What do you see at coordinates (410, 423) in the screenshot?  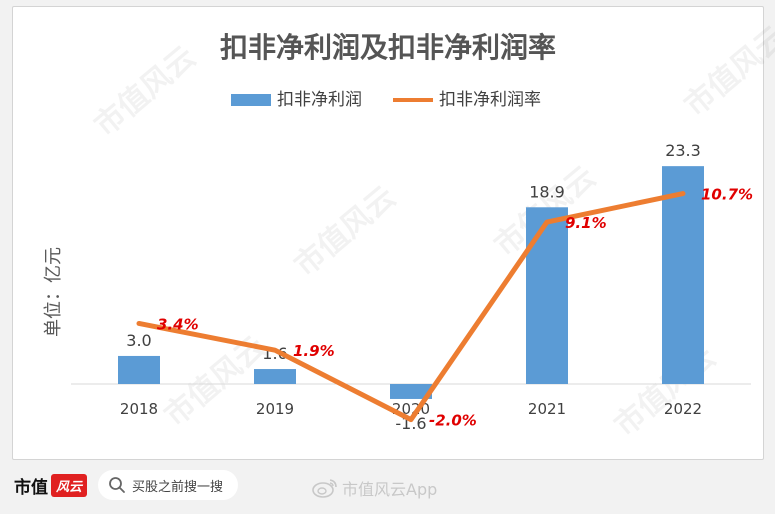 I see `bar-label-2020: -1.6` at bounding box center [410, 423].